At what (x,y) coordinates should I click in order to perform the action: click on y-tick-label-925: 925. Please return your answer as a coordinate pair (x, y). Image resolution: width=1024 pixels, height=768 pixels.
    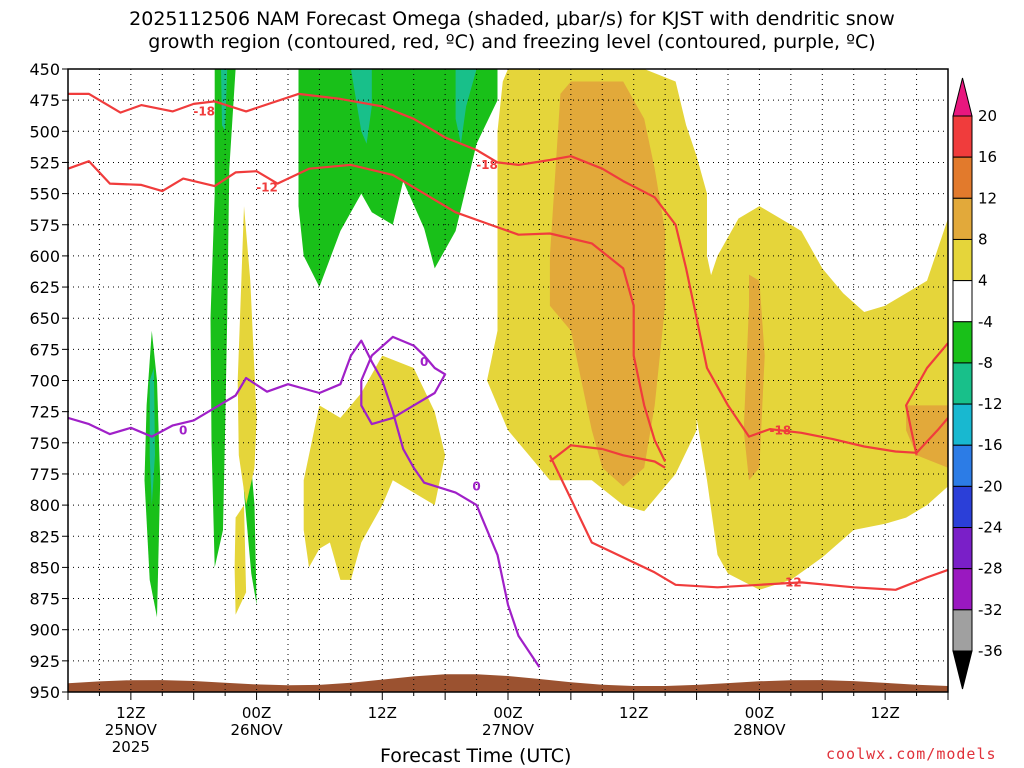
    Looking at the image, I should click on (44, 661).